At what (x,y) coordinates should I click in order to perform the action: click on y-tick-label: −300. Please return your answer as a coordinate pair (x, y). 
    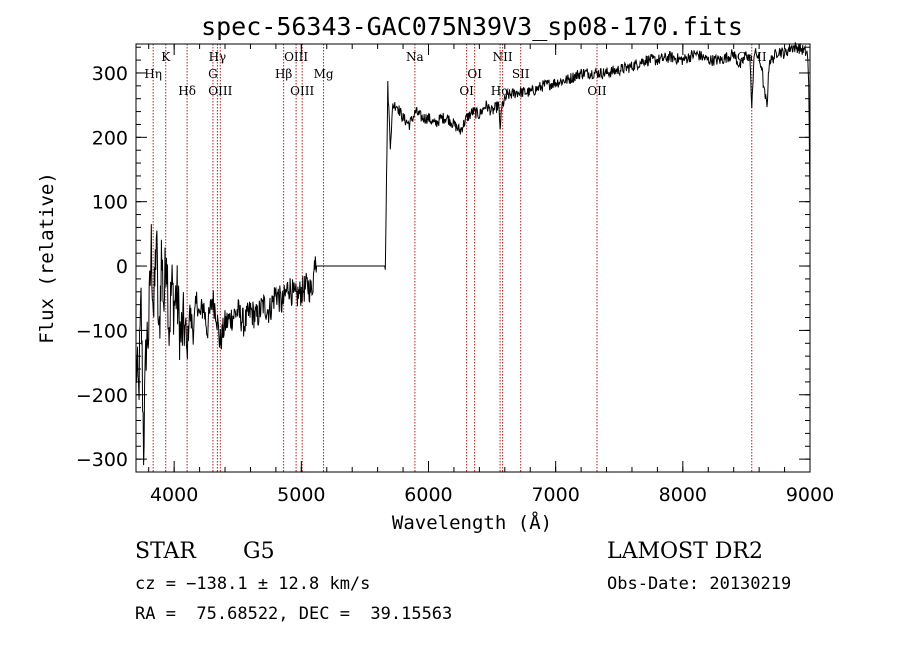
    Looking at the image, I should click on (102, 460).